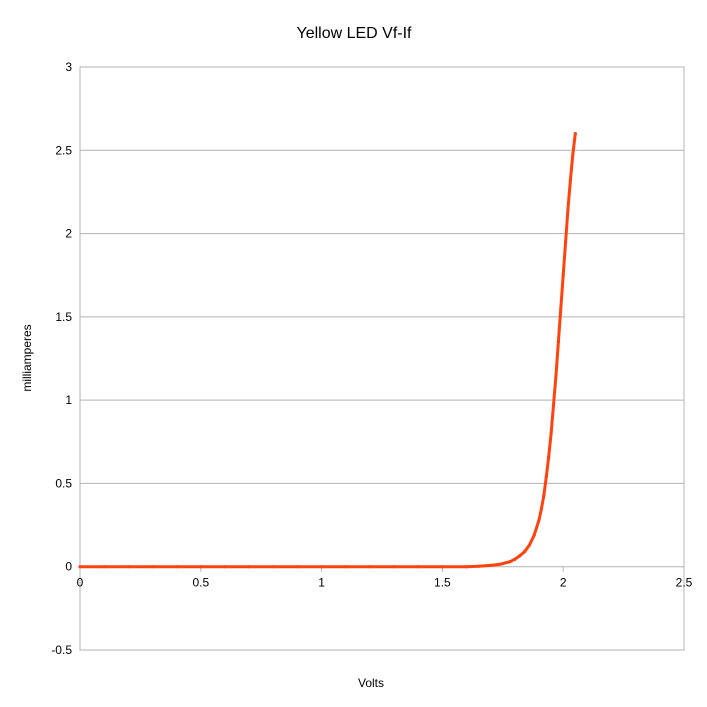 The height and width of the screenshot is (707, 707). What do you see at coordinates (63, 317) in the screenshot?
I see `y-tick-label: 1.5` at bounding box center [63, 317].